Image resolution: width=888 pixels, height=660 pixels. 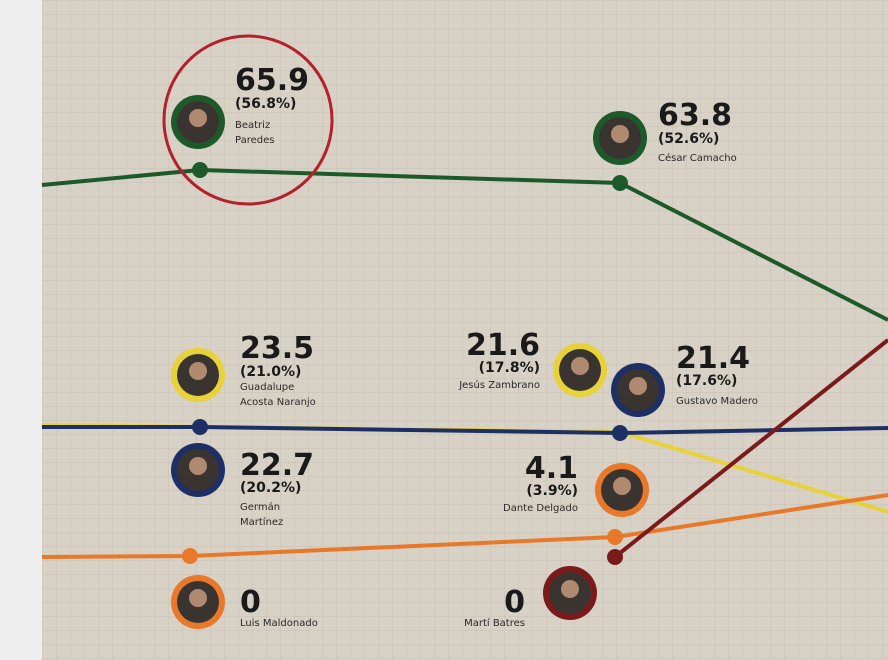 What do you see at coordinates (750, 448) in the screenshot?
I see `red-line` at bounding box center [750, 448].